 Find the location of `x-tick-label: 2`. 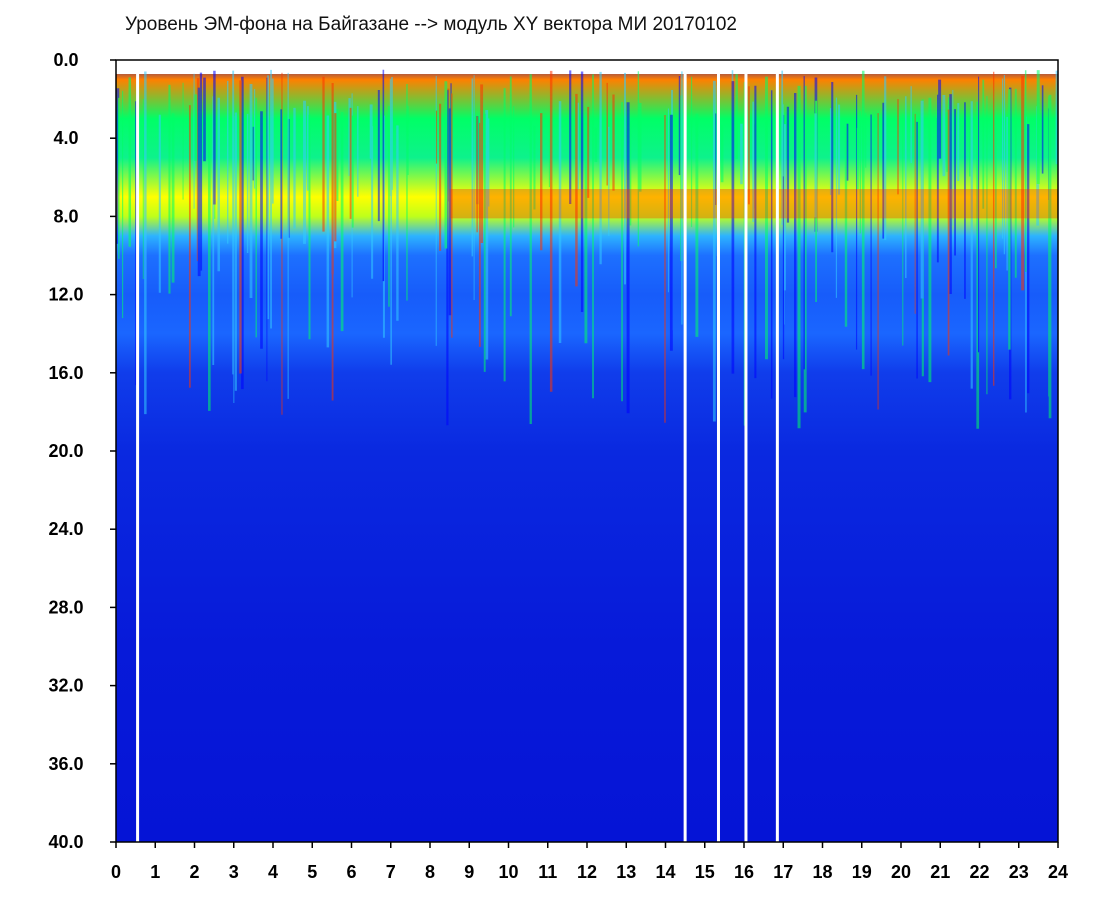

x-tick-label: 2 is located at coordinates (194, 872).